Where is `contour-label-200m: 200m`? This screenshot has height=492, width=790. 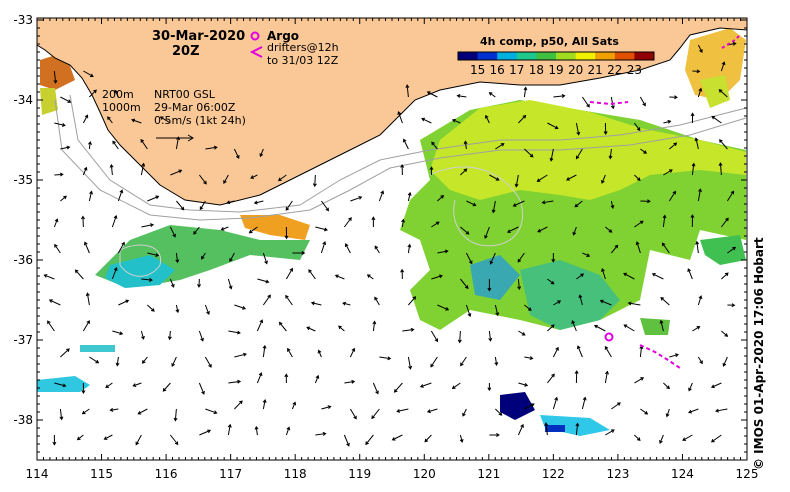 contour-label-200m: 200m is located at coordinates (118, 94).